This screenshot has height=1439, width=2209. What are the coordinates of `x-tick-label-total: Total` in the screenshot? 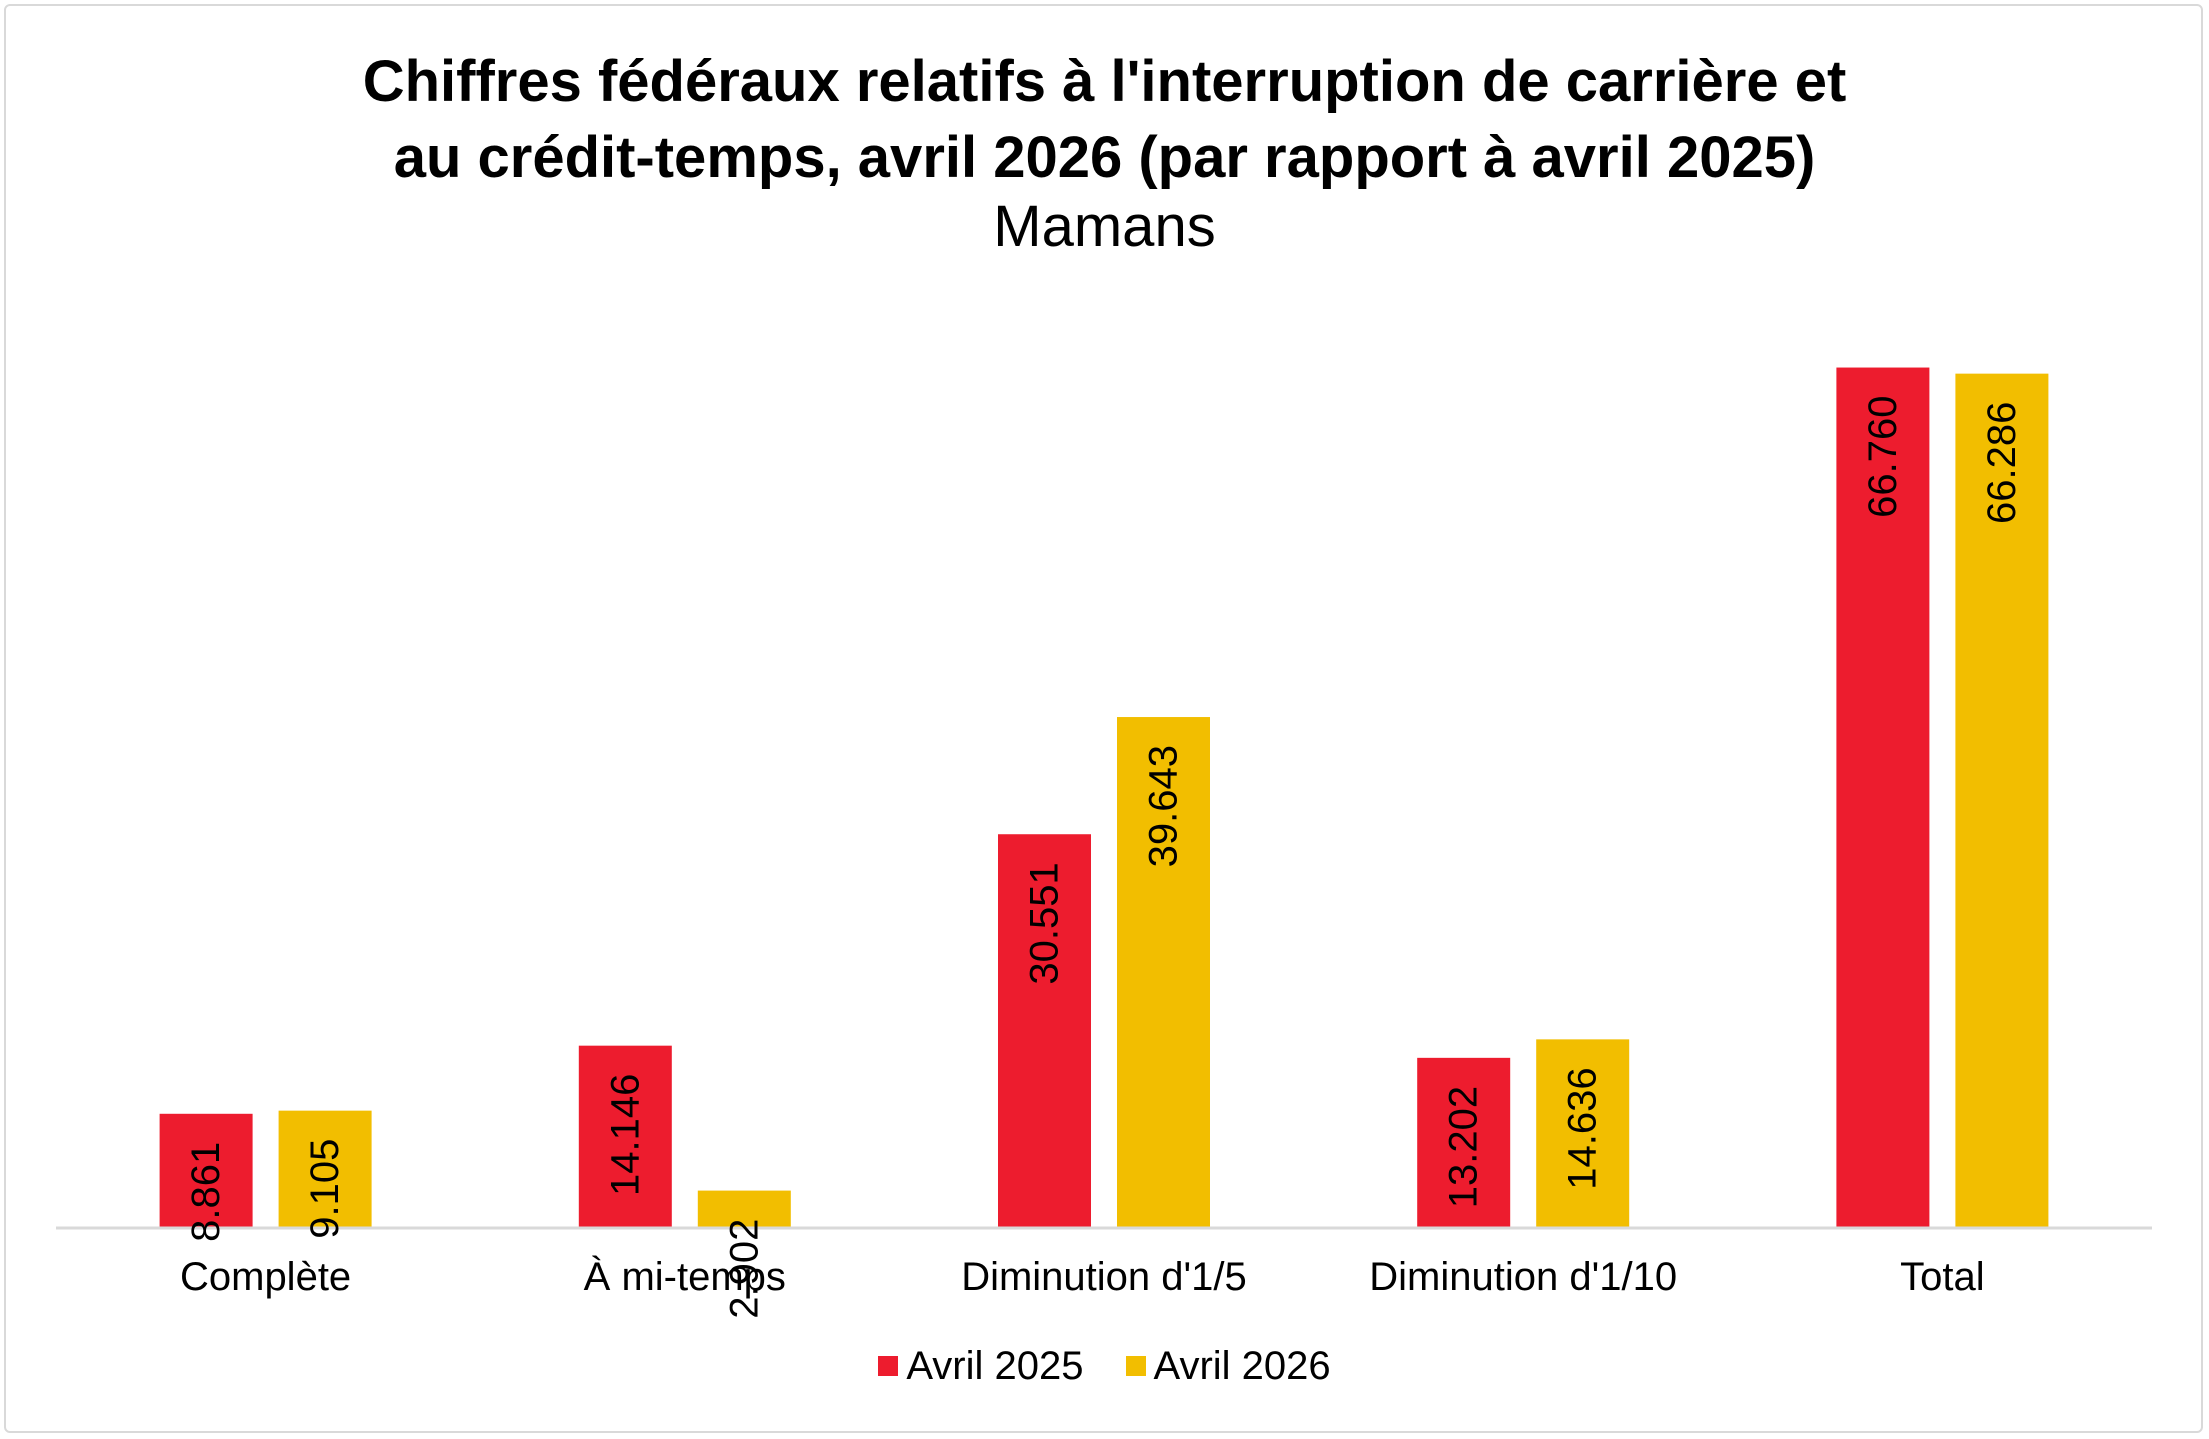 It's located at (1942, 1277).